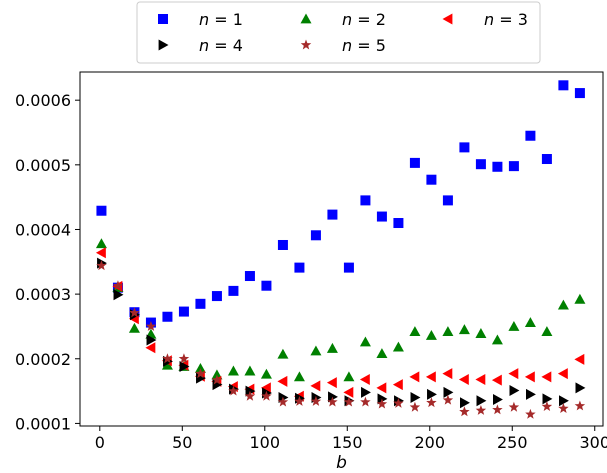  Describe the element at coordinates (182, 442) in the screenshot. I see `x-tick-label: 50` at that location.